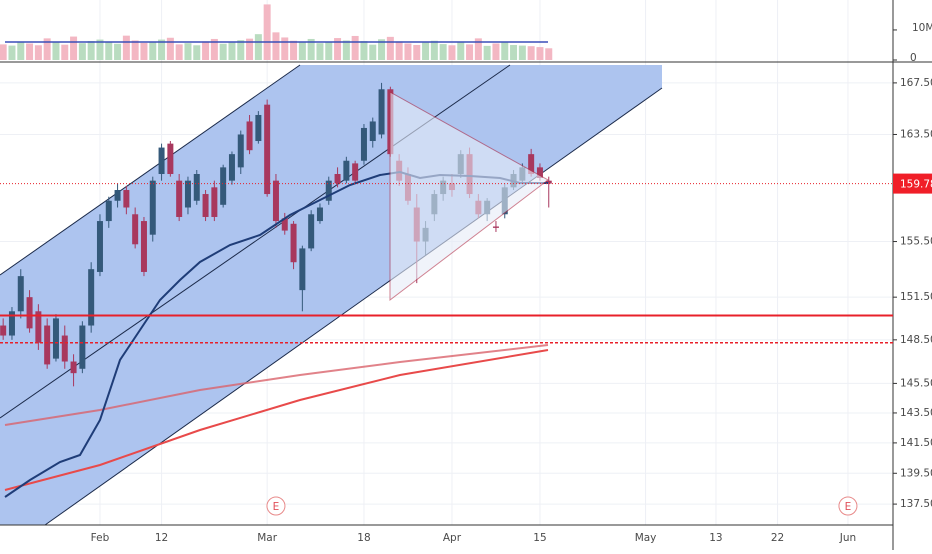  What do you see at coordinates (267, 538) in the screenshot?
I see `x-tick-label: Mar` at bounding box center [267, 538].